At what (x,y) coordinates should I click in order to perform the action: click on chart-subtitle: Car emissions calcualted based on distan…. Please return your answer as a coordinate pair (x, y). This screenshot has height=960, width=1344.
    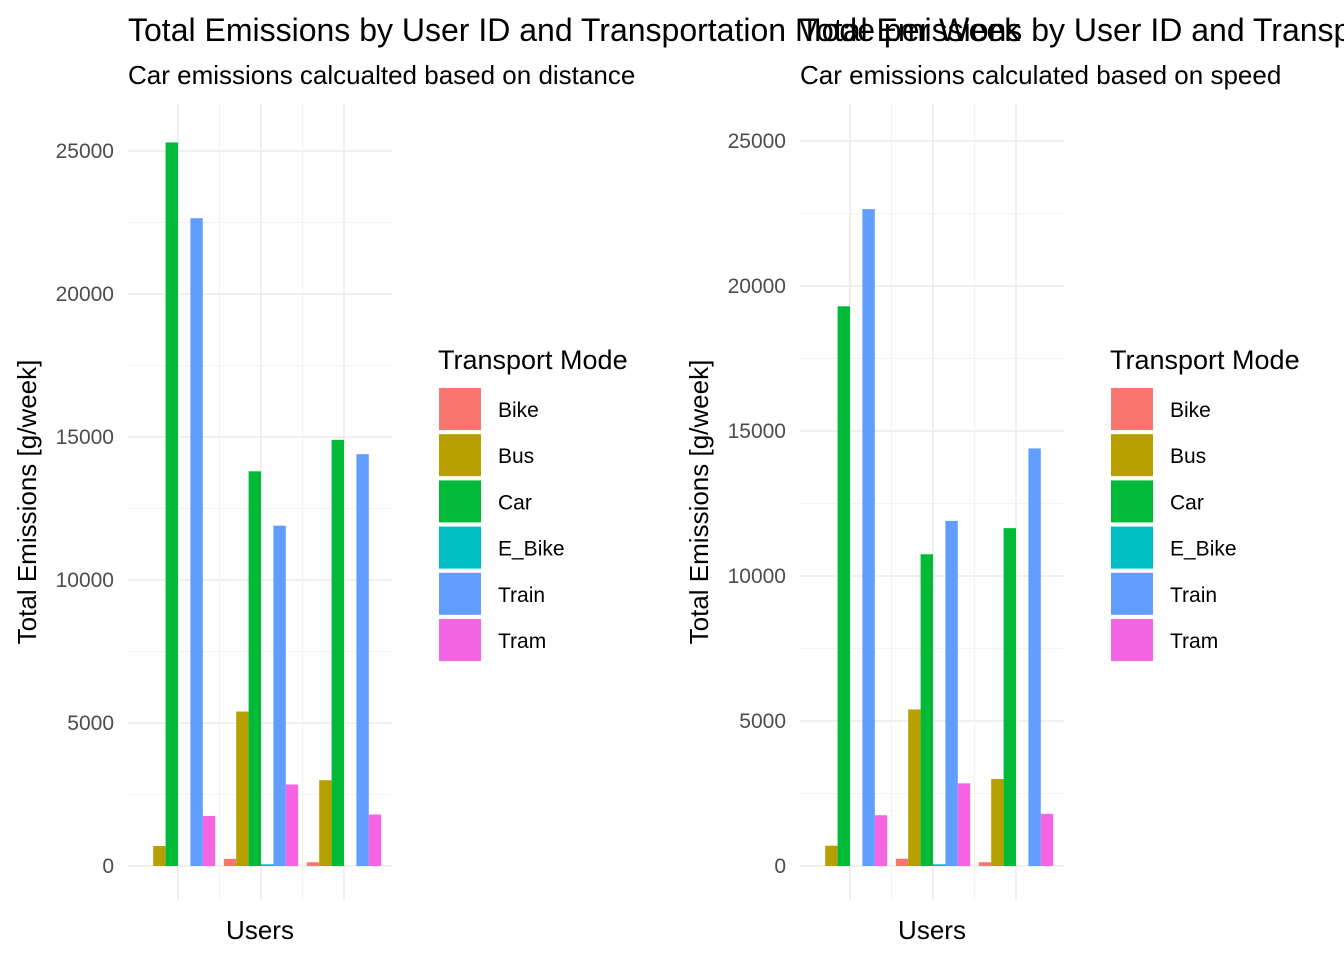
    Looking at the image, I should click on (381, 75).